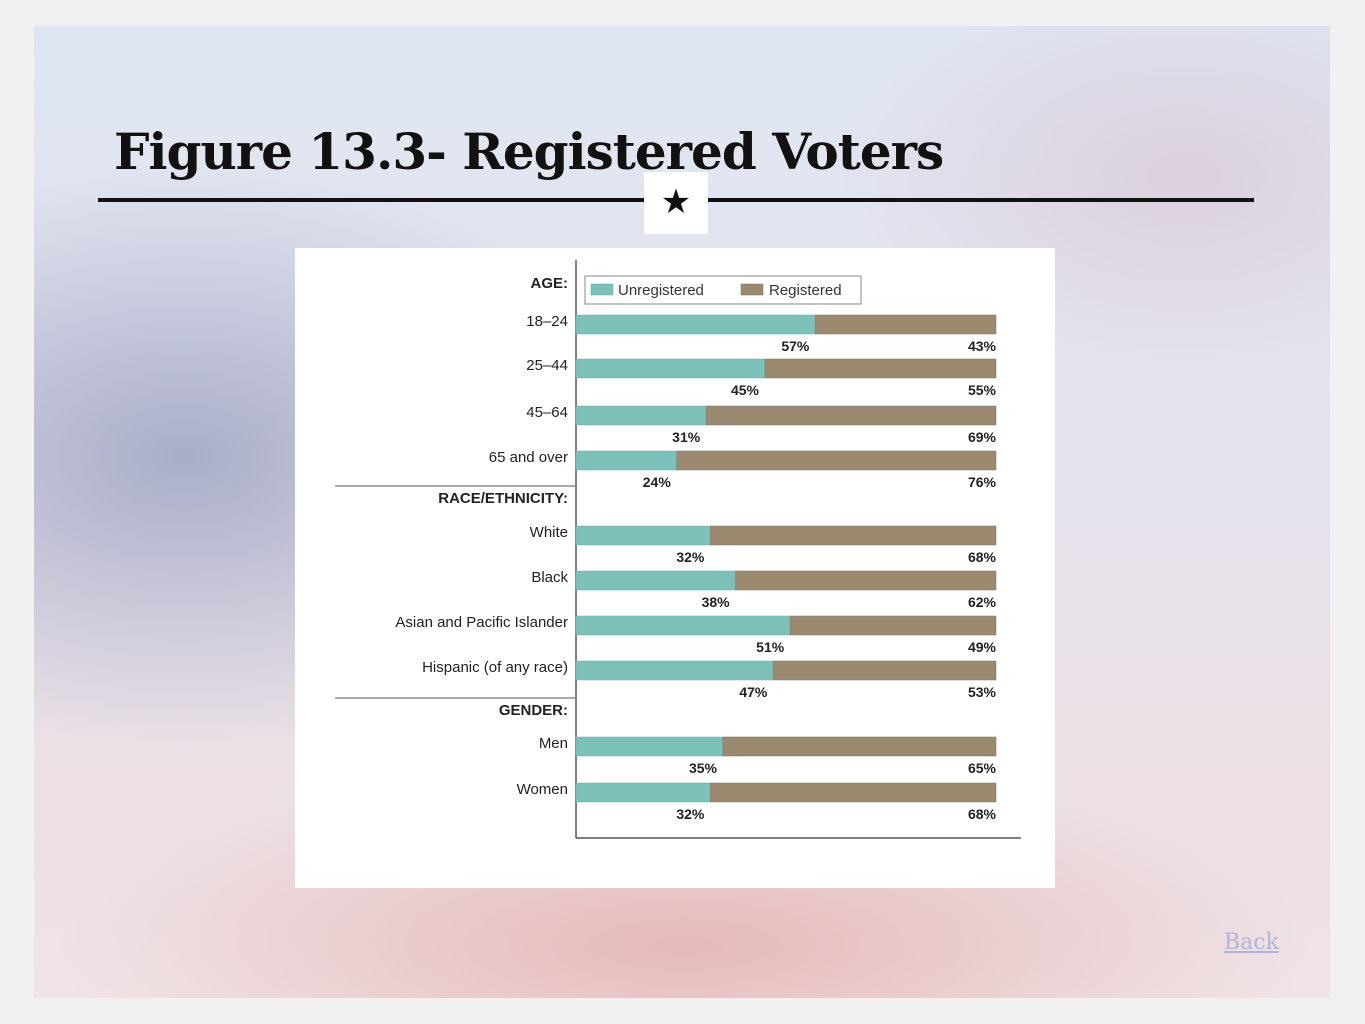 The width and height of the screenshot is (1365, 1024). I want to click on legend-box, so click(723, 290).